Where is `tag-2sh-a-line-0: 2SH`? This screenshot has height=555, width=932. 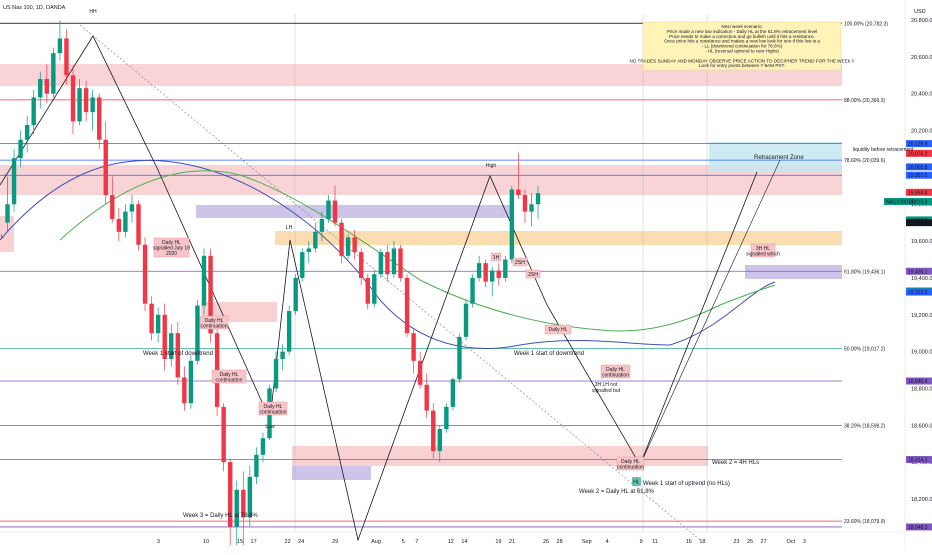
tag-2sh-a-line-0: 2SH is located at coordinates (520, 263).